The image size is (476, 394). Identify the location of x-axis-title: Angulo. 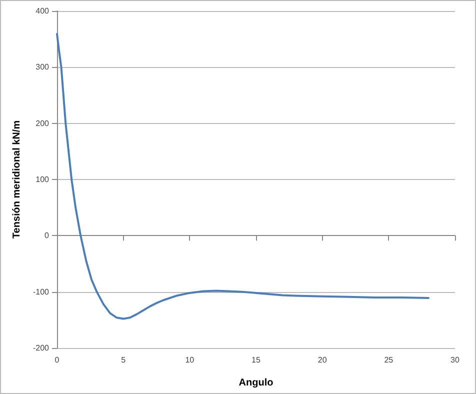
(256, 383).